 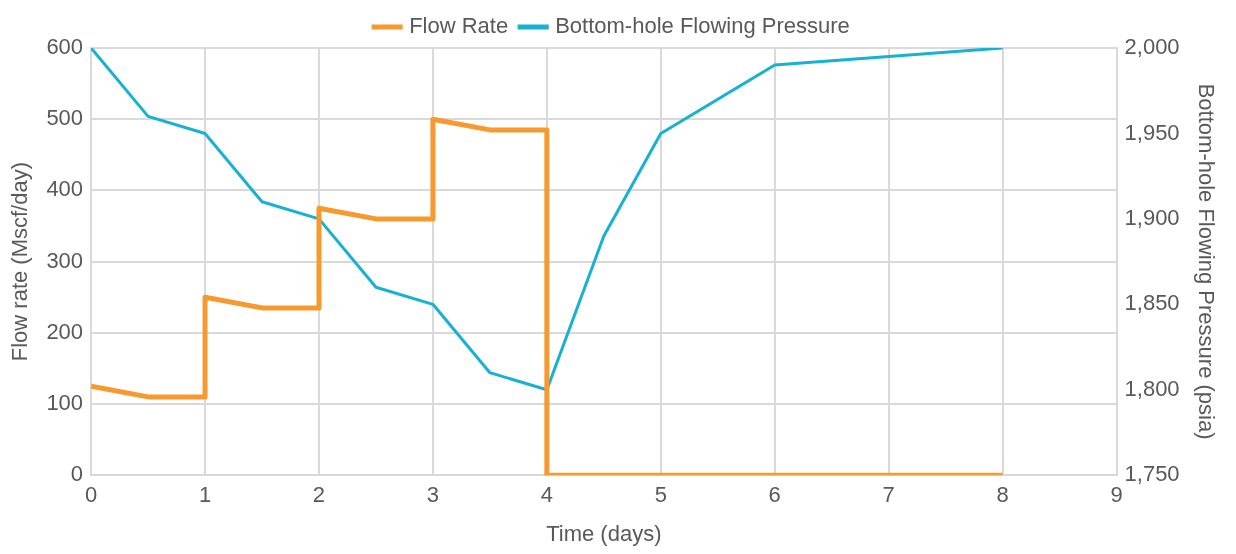 What do you see at coordinates (774, 495) in the screenshot?
I see `x-tick-label: 6` at bounding box center [774, 495].